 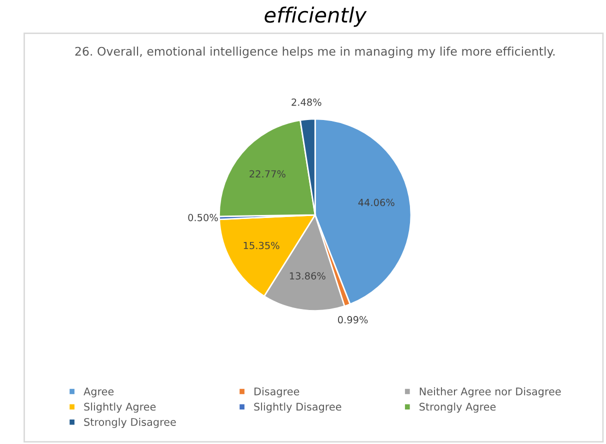 I want to click on chart-title: 26. Overall, emotional intelligence helps me in managing my life more efficiently., so click(x=315, y=52).